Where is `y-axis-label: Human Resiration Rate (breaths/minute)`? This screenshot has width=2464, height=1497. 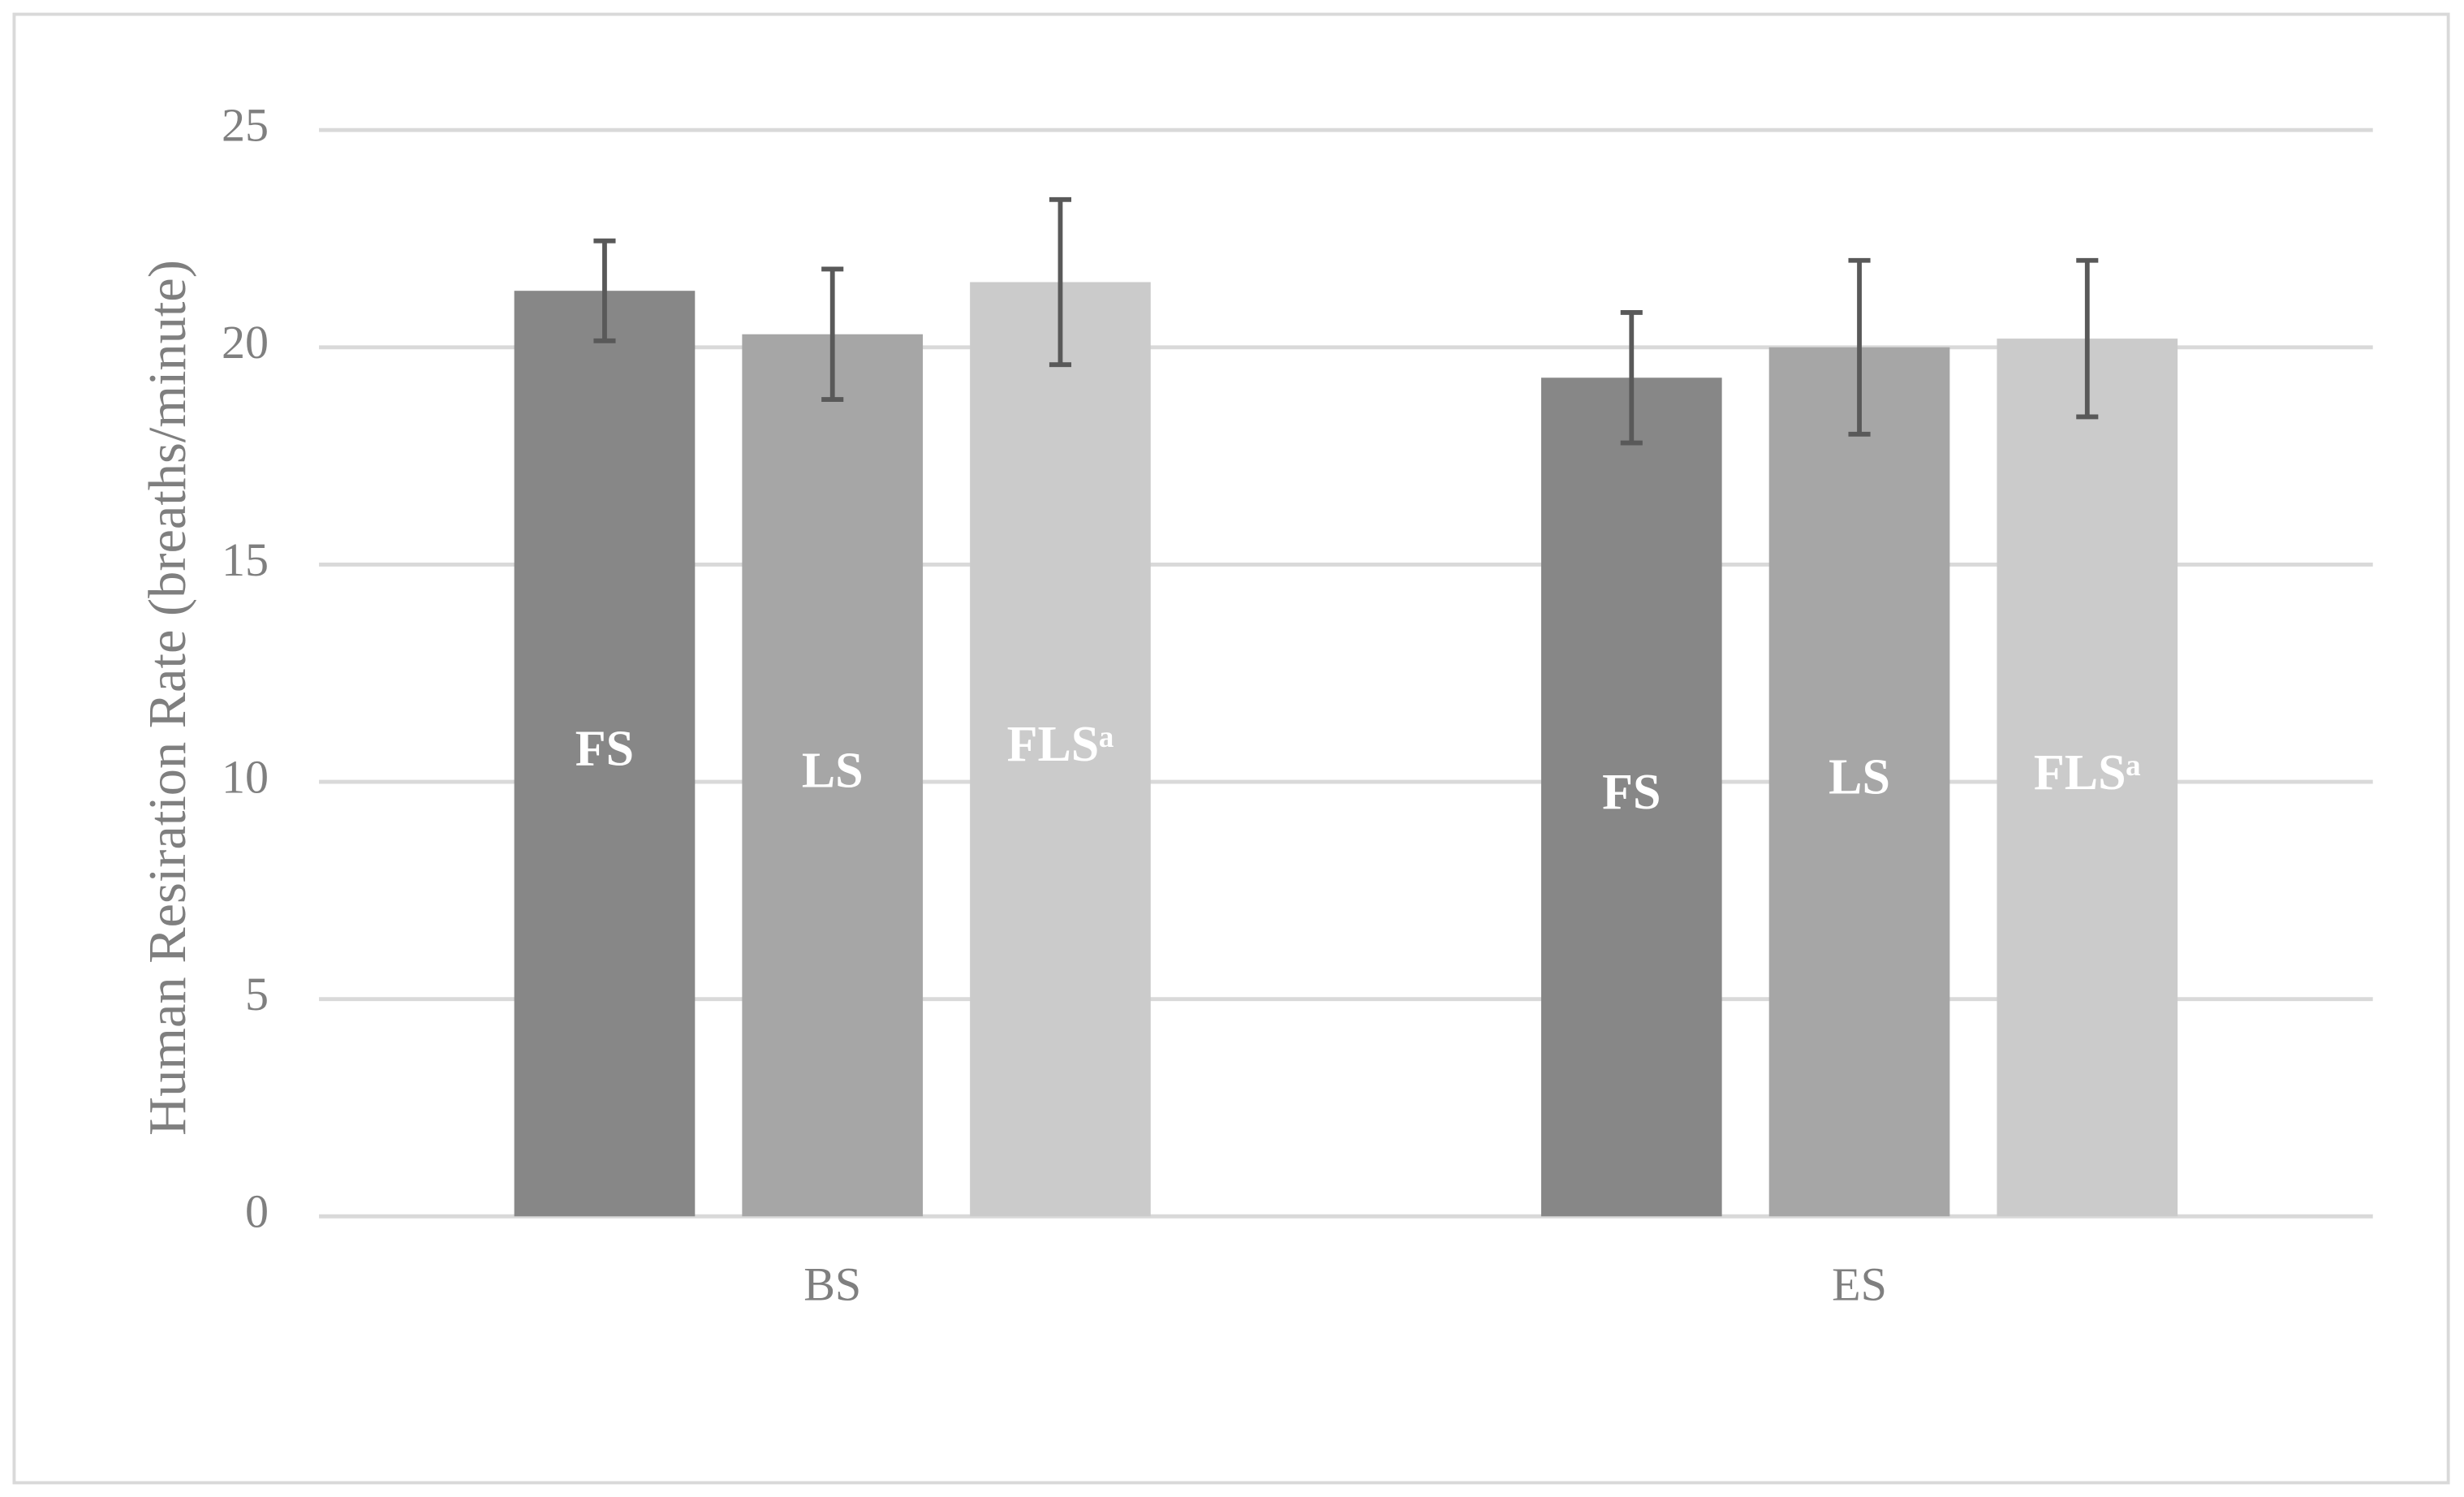
y-axis-label: Human Resiration Rate (breaths/minute) is located at coordinates (168, 698).